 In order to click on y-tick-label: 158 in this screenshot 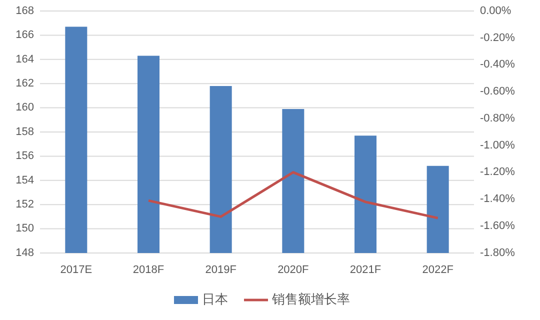, I will do `click(25, 132)`.